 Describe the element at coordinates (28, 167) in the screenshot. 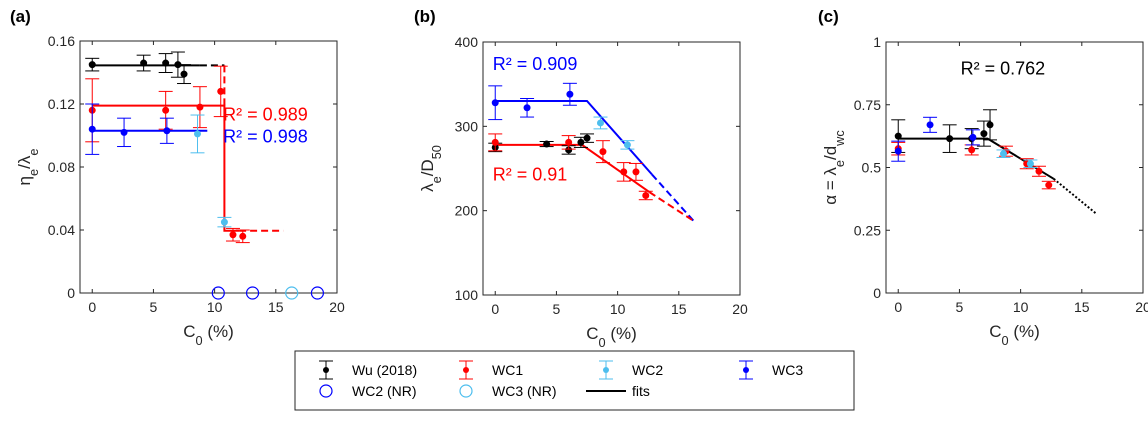

I see `y-axis-label: ηe/λe` at that location.